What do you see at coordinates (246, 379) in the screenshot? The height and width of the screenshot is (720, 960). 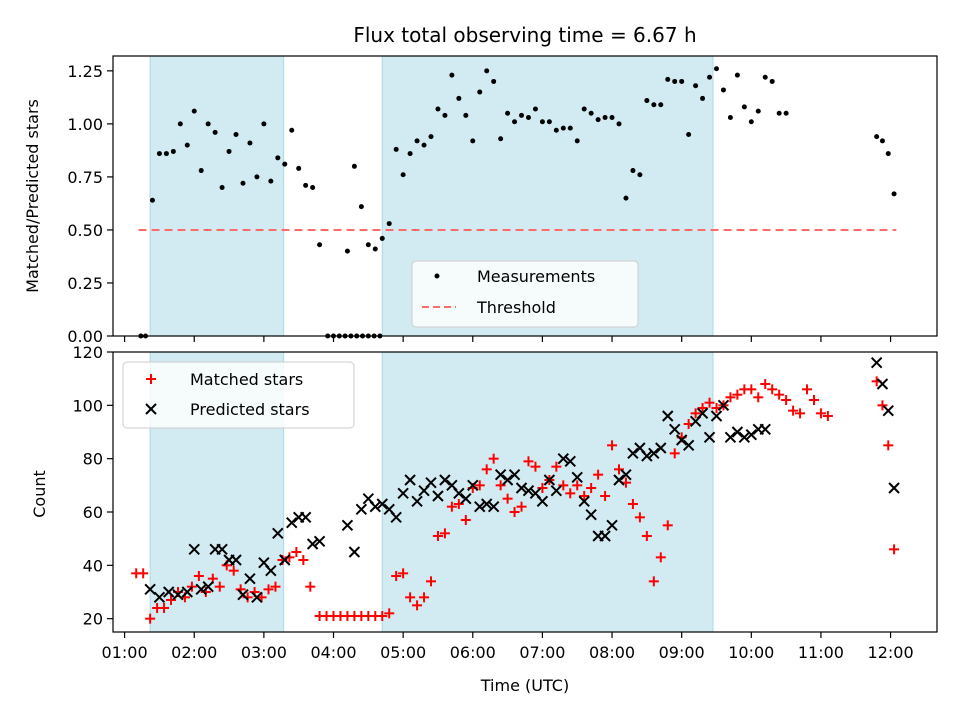 I see `legend-label-matched: Matched stars` at bounding box center [246, 379].